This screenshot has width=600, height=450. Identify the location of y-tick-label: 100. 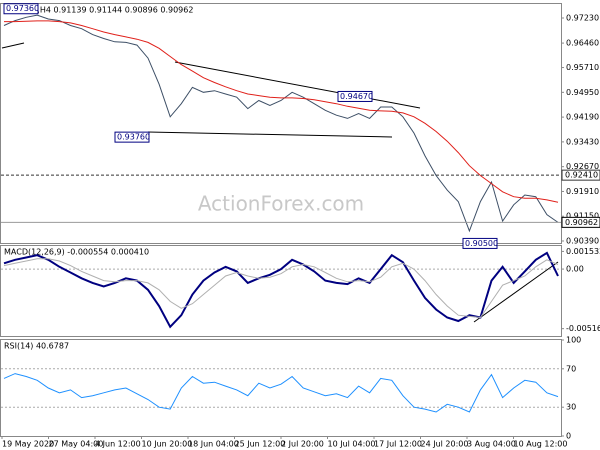
(573, 340).